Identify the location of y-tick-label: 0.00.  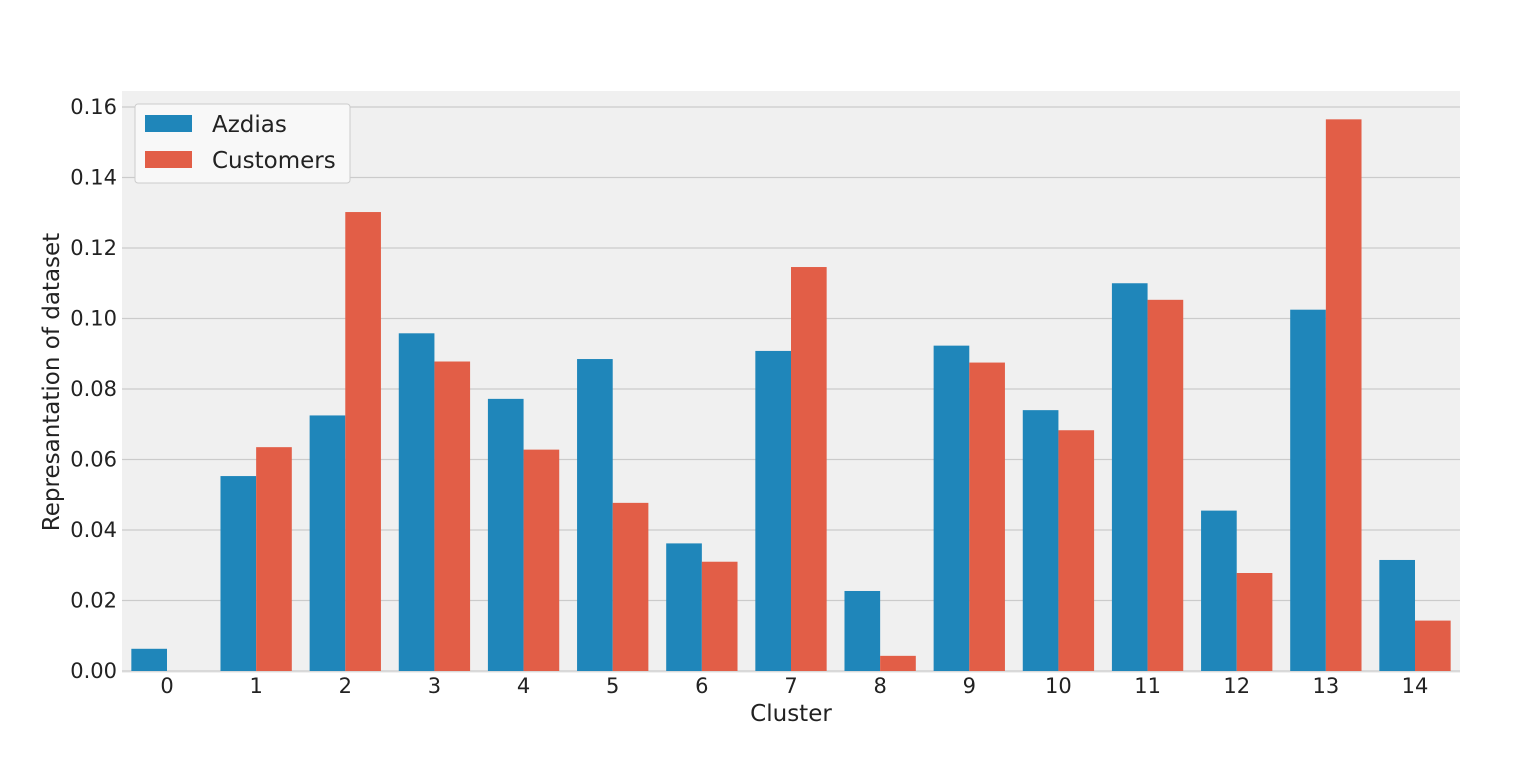
(93, 671).